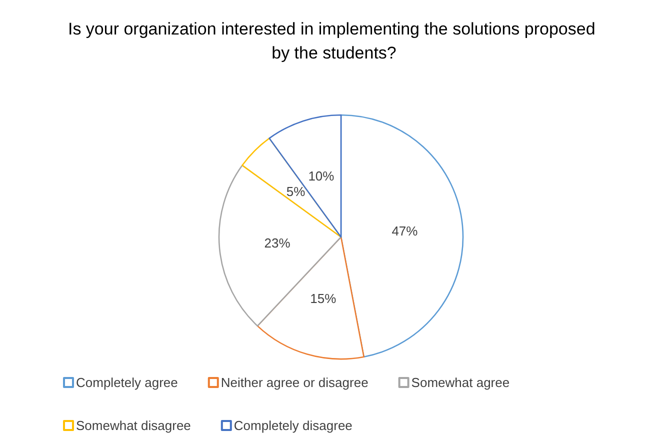  I want to click on data-label: 23%, so click(277, 243).